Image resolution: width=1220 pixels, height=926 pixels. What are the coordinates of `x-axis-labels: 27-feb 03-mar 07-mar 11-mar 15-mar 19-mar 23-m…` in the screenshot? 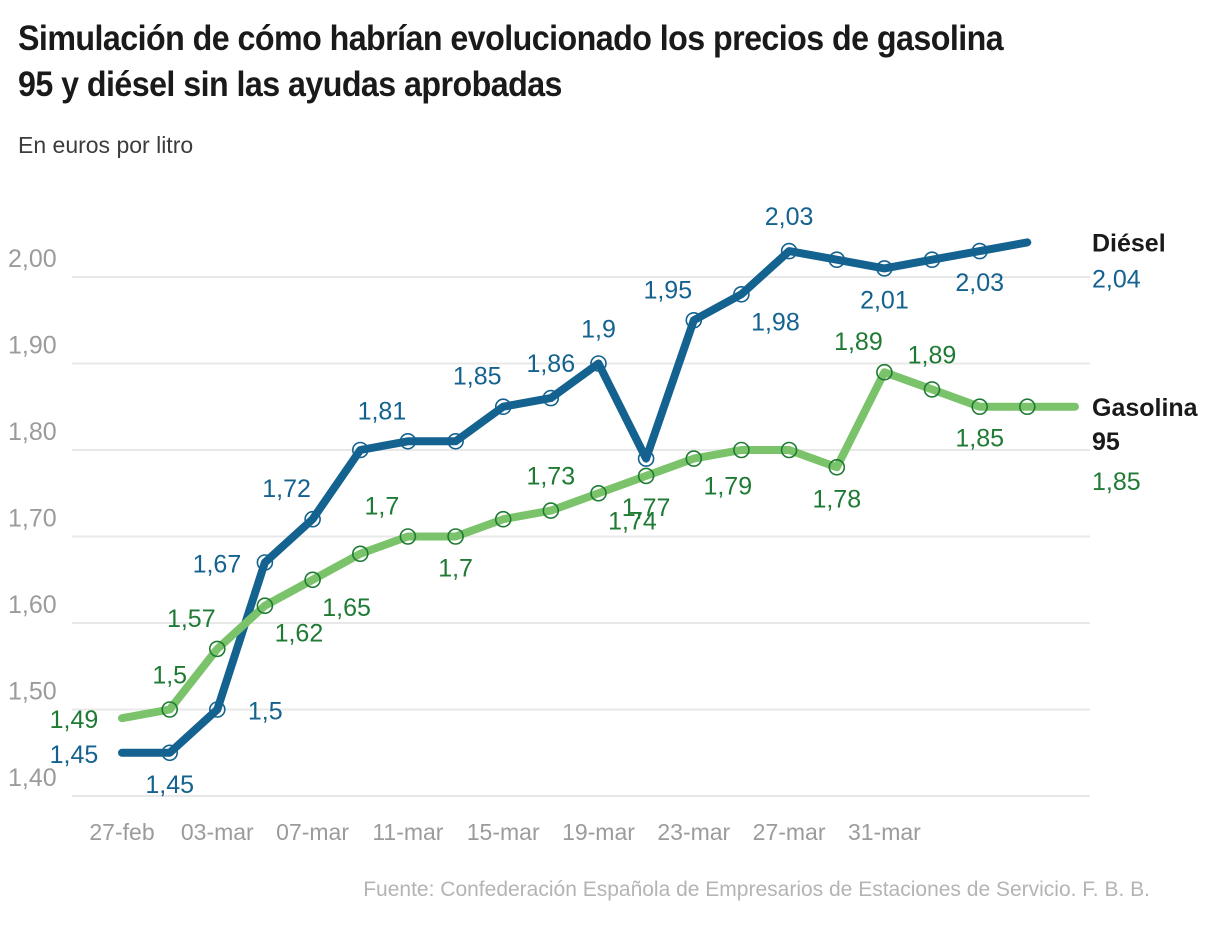 It's located at (505, 832).